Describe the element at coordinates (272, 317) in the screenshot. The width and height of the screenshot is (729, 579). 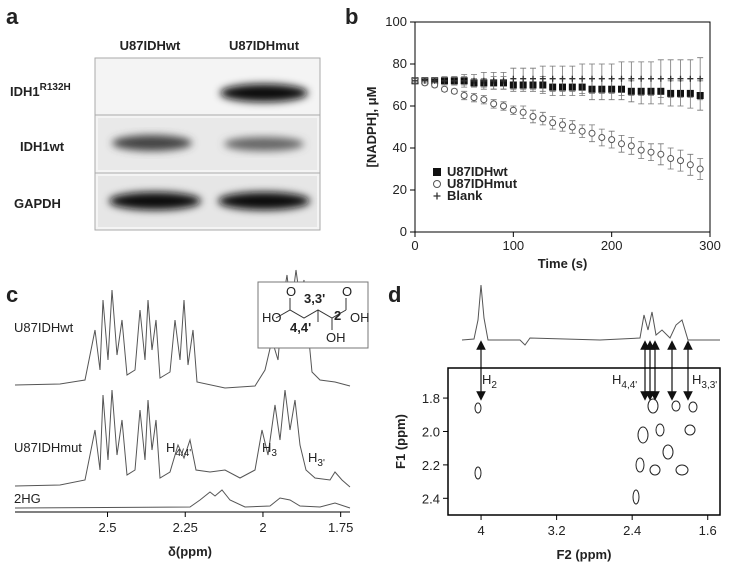
I see `inset-label: HO` at that location.